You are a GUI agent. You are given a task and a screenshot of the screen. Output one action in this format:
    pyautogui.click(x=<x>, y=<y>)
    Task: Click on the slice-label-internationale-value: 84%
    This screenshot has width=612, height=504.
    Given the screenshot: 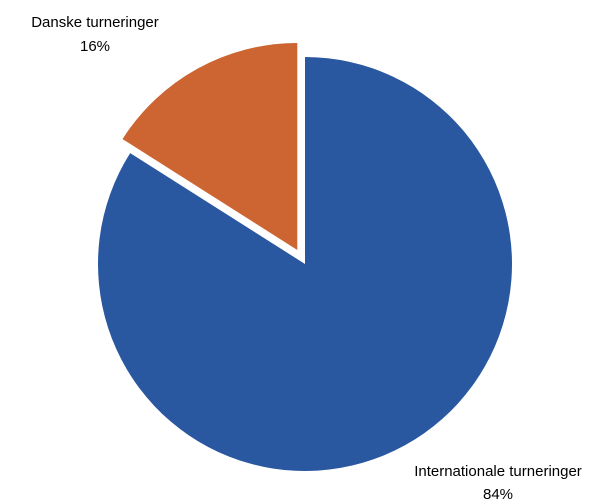 What is the action you would take?
    pyautogui.click(x=498, y=494)
    